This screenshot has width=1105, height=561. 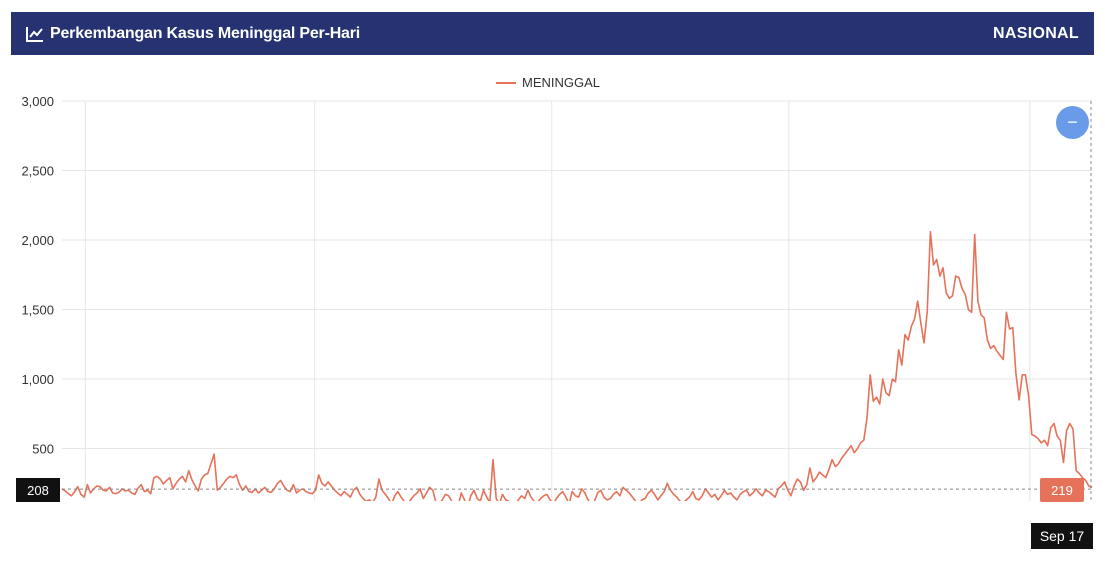 I want to click on y-tick-label: 1,000, so click(x=37, y=379).